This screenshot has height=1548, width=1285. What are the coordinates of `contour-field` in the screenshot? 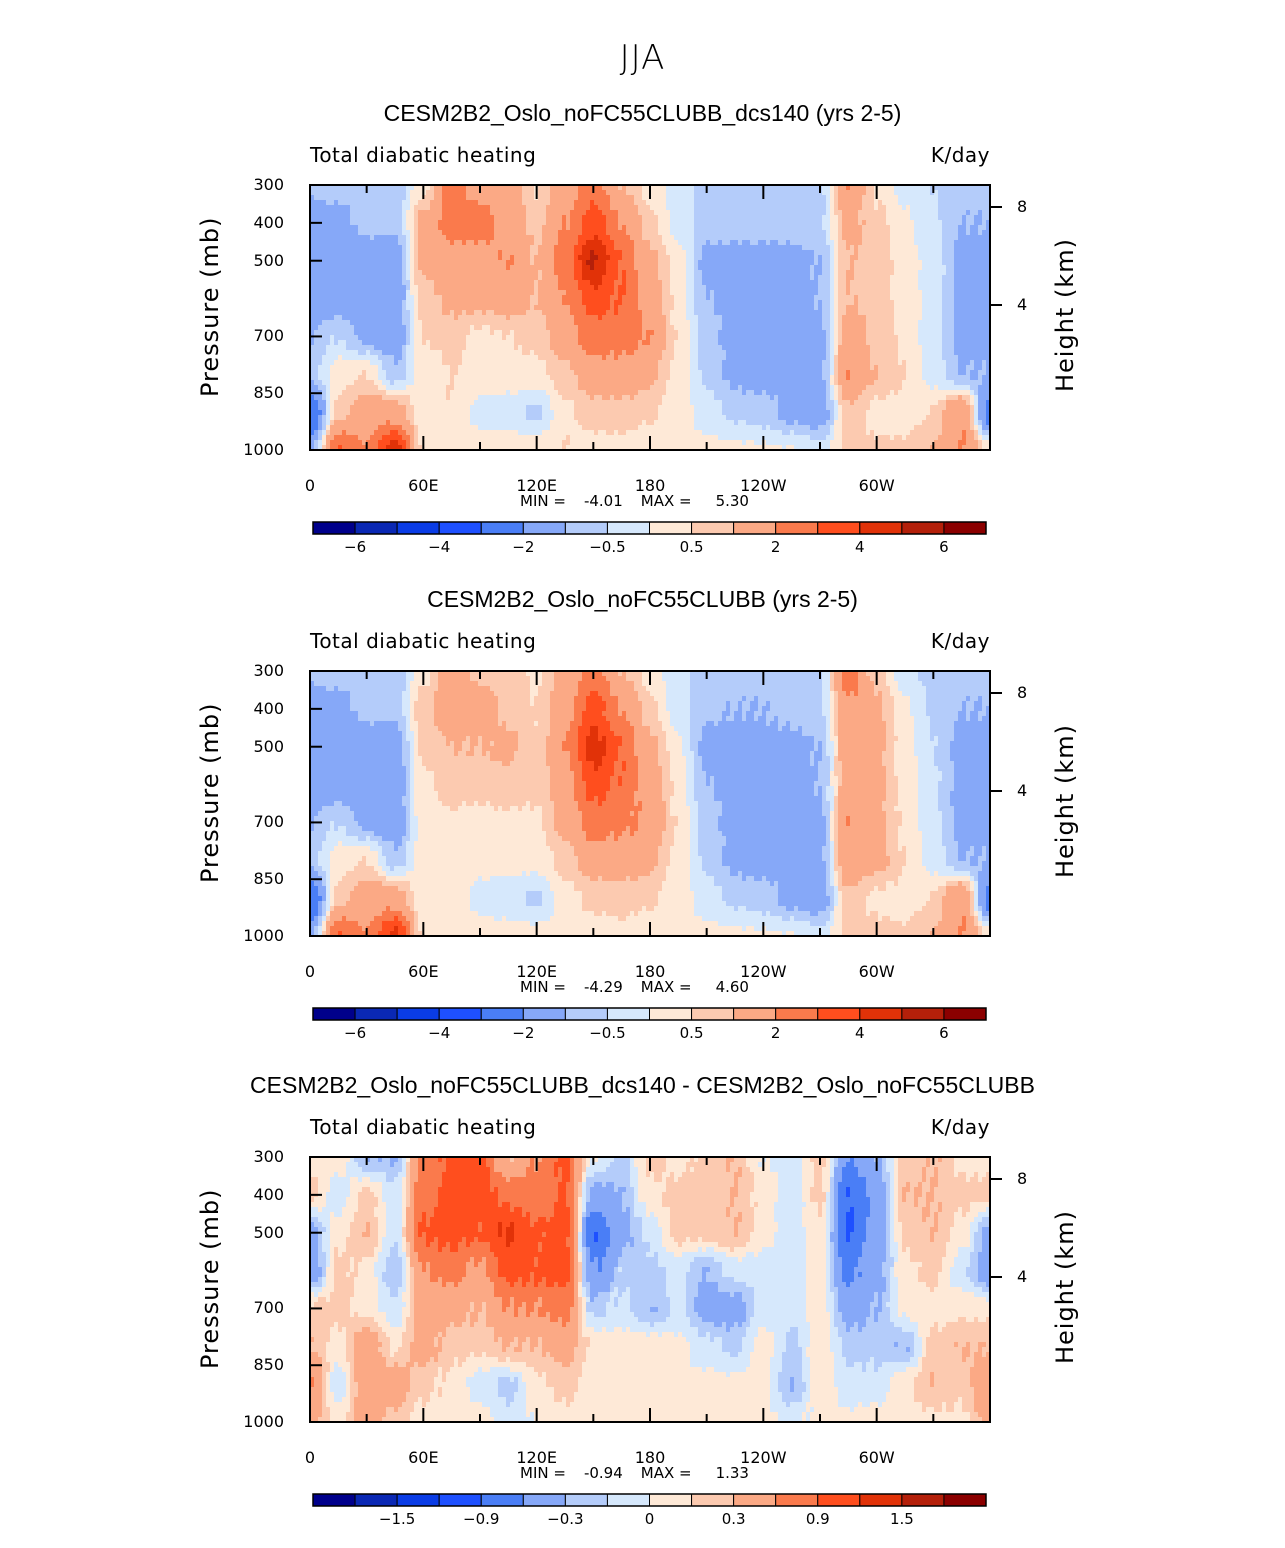 It's located at (650, 804).